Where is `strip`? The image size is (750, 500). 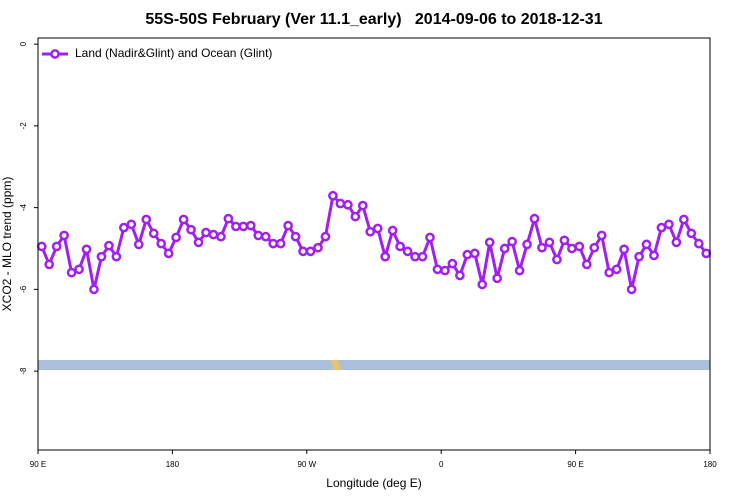 strip is located at coordinates (374, 365).